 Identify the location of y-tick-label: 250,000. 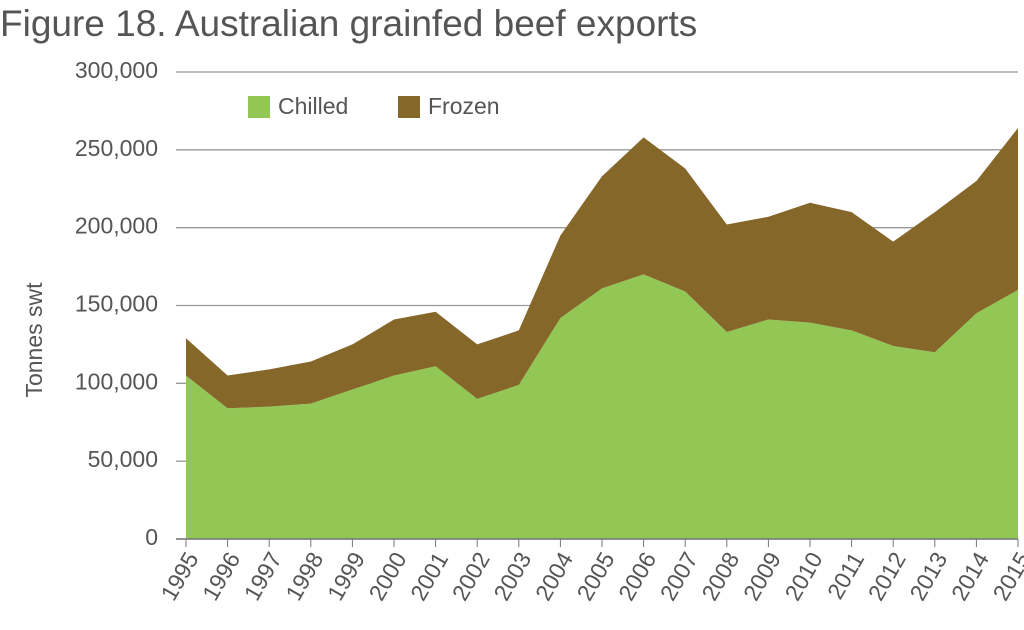
(116, 148).